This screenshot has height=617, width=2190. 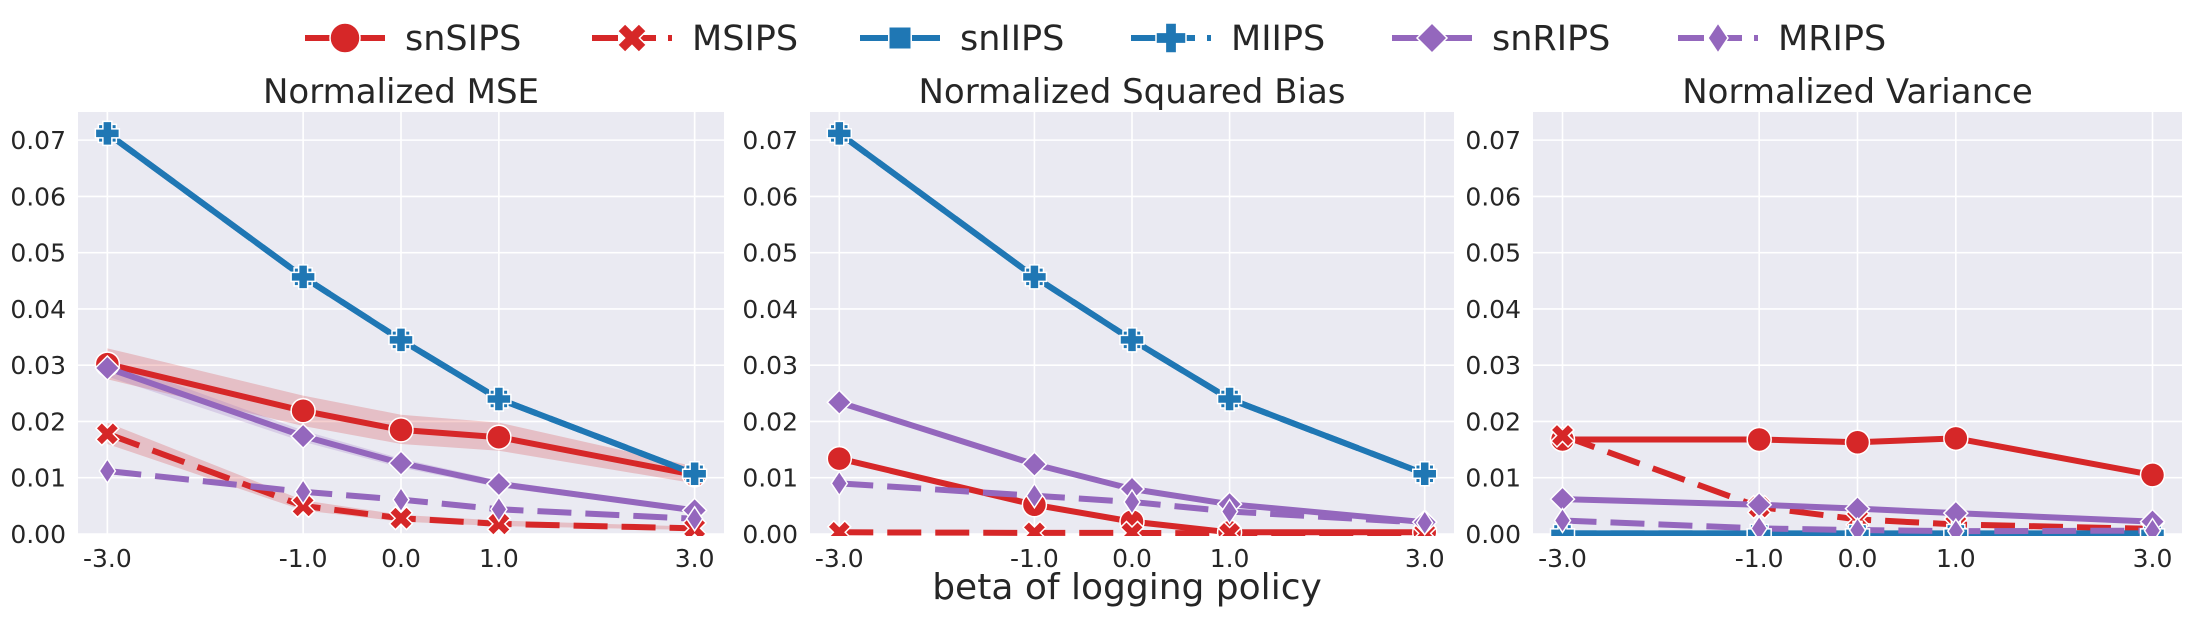 I want to click on panel-normalized-squared-bias-point-snsips, so click(x=839, y=458).